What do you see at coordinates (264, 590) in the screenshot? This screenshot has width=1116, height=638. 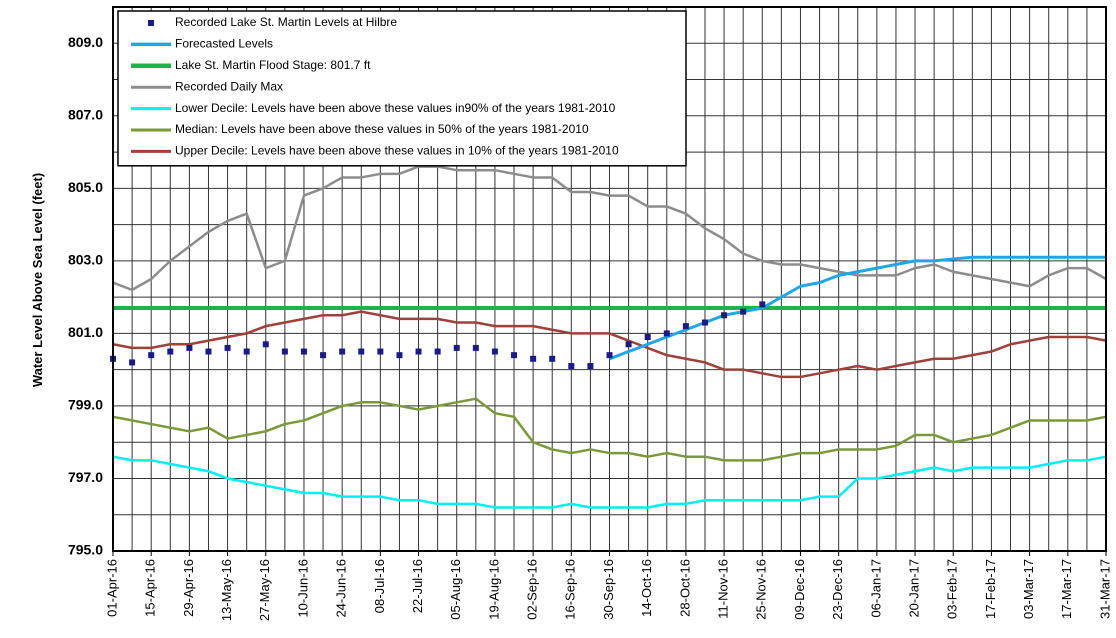 I see `x-tick-label: 27-May-16` at bounding box center [264, 590].